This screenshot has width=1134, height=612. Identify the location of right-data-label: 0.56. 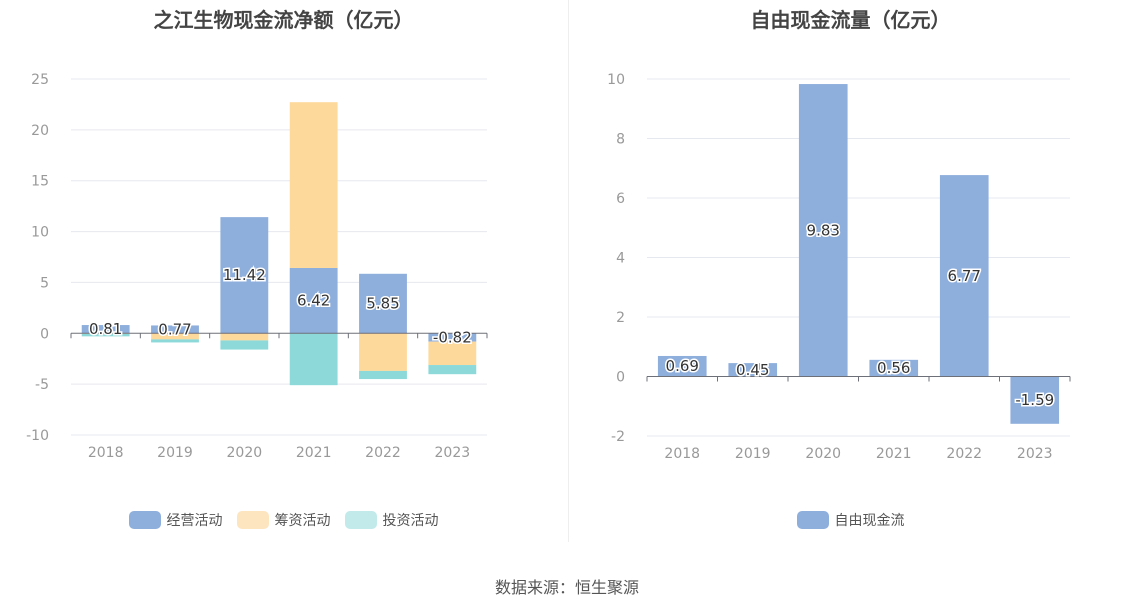
(893, 368).